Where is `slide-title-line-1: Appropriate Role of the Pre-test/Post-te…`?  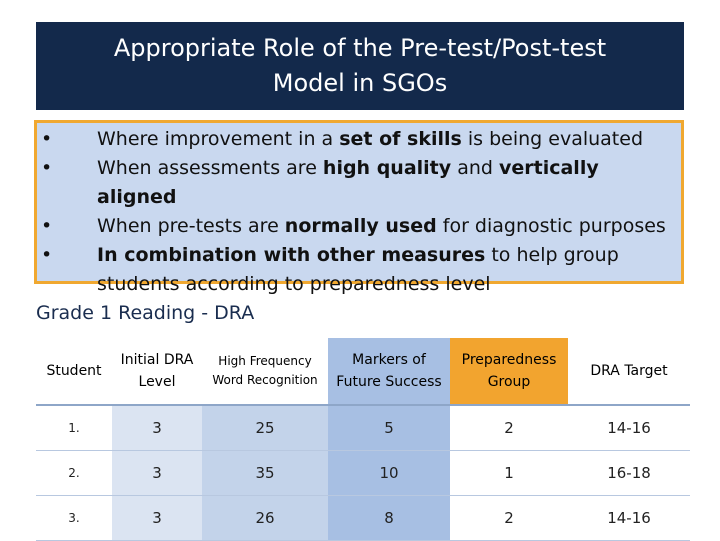 slide-title-line-1: Appropriate Role of the Pre-test/Post-te… is located at coordinates (360, 48).